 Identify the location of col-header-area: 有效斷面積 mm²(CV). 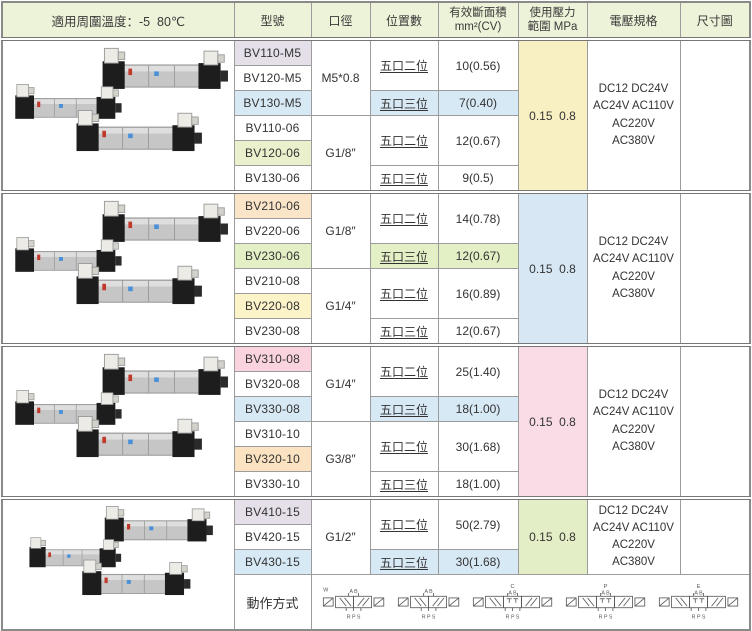
(478, 20).